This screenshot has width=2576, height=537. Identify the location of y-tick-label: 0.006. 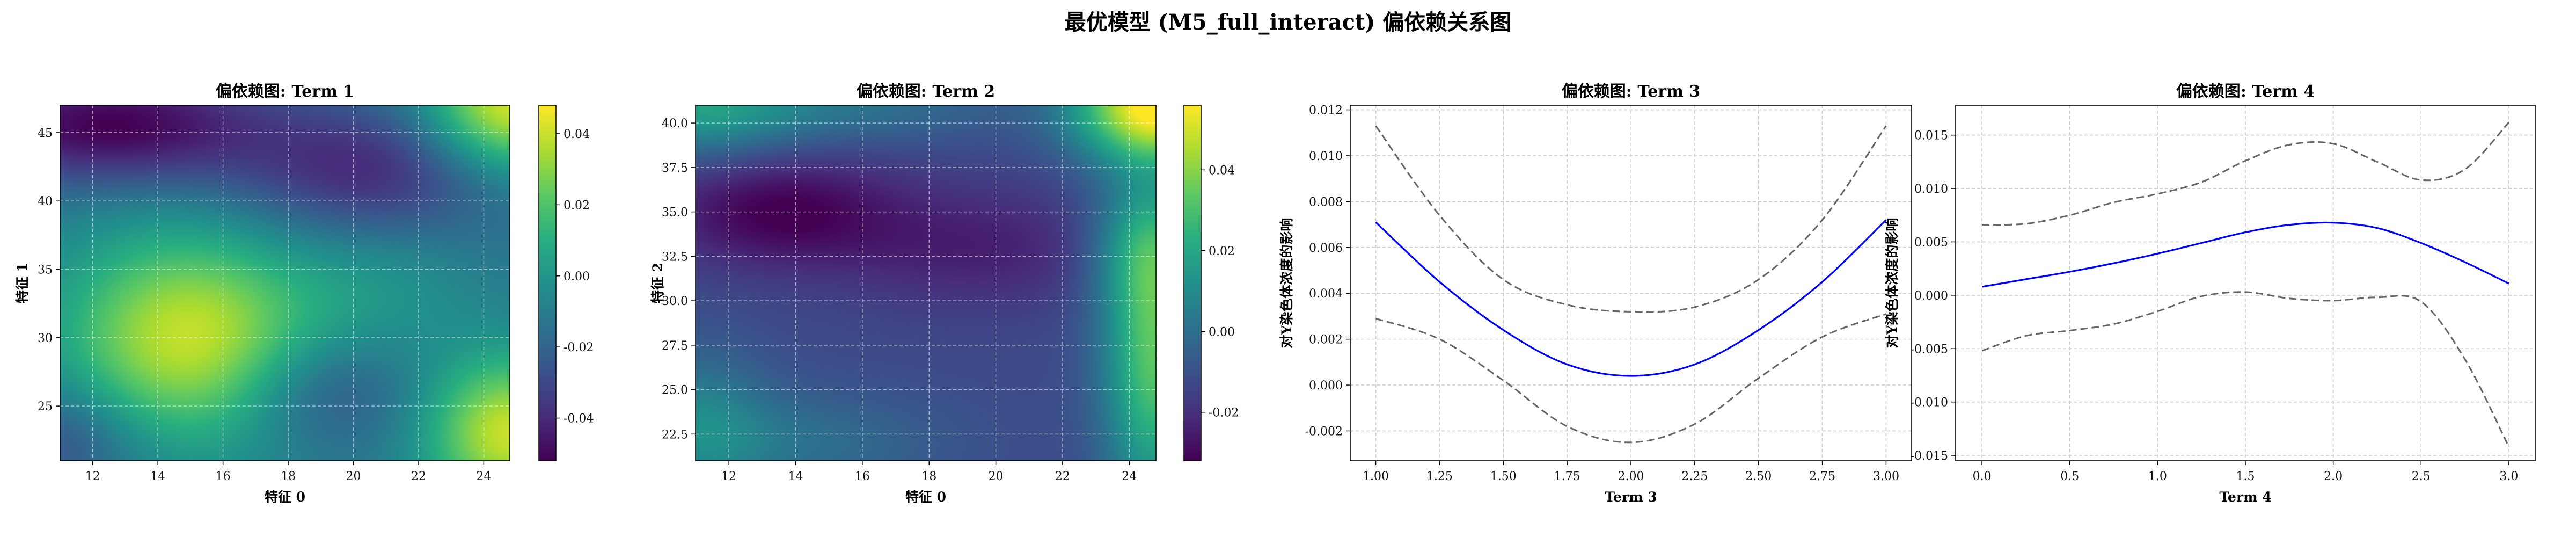
(1326, 248).